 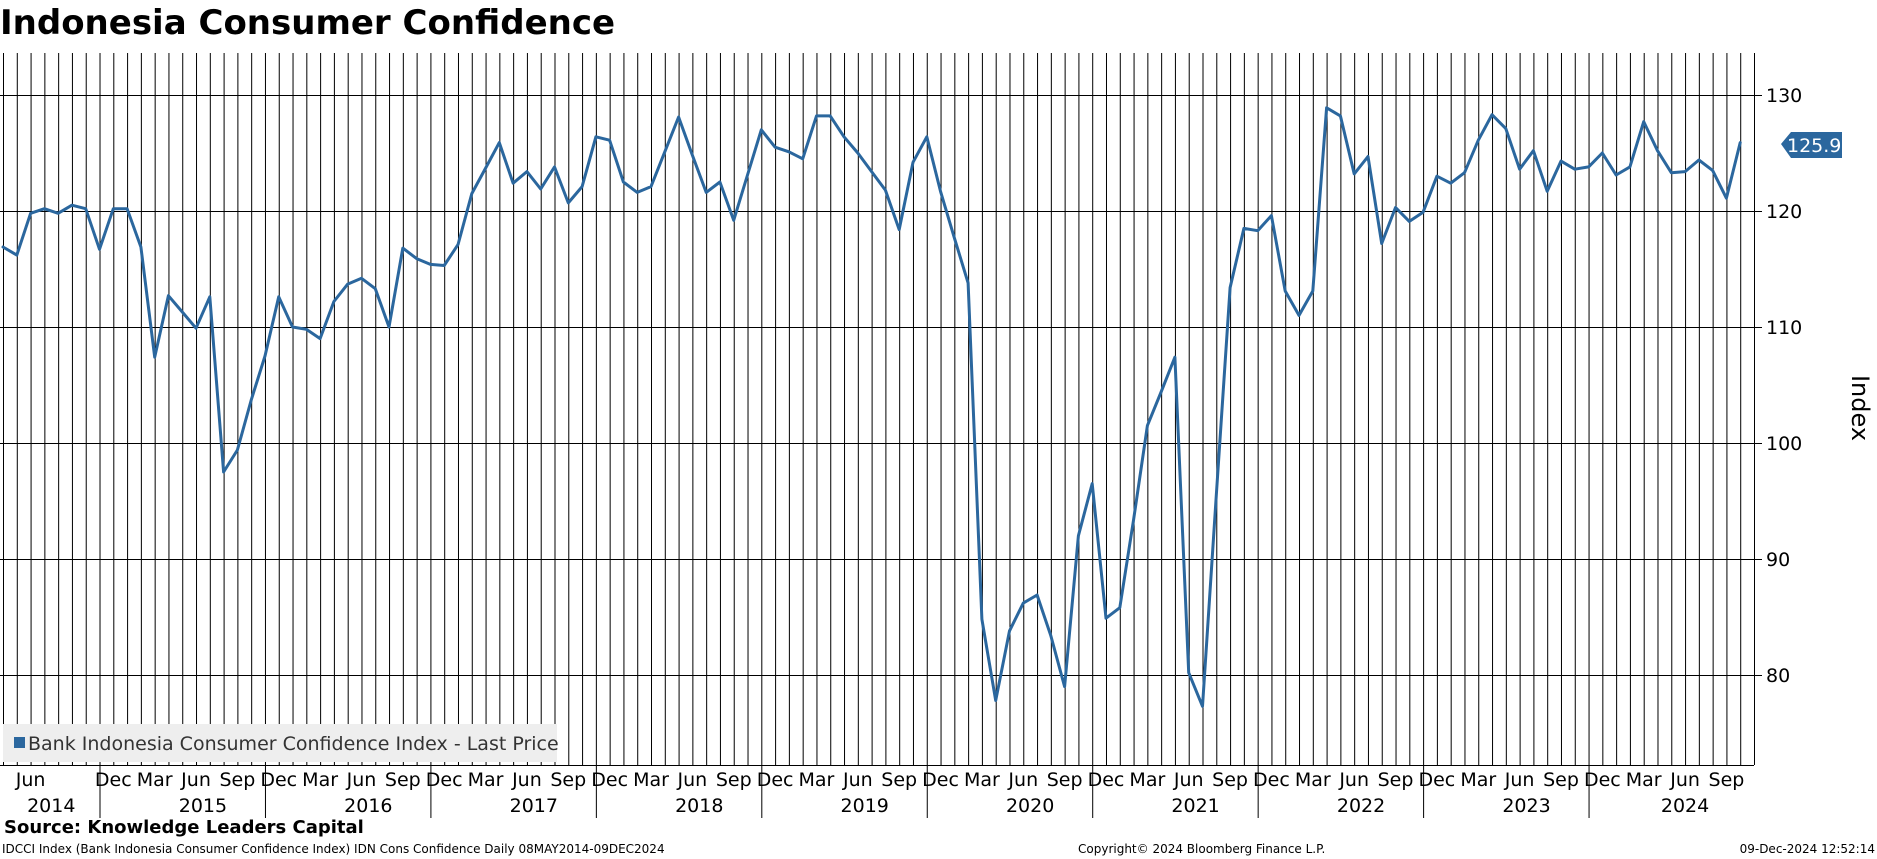 What do you see at coordinates (1784, 328) in the screenshot?
I see `y-tick-label: 110` at bounding box center [1784, 328].